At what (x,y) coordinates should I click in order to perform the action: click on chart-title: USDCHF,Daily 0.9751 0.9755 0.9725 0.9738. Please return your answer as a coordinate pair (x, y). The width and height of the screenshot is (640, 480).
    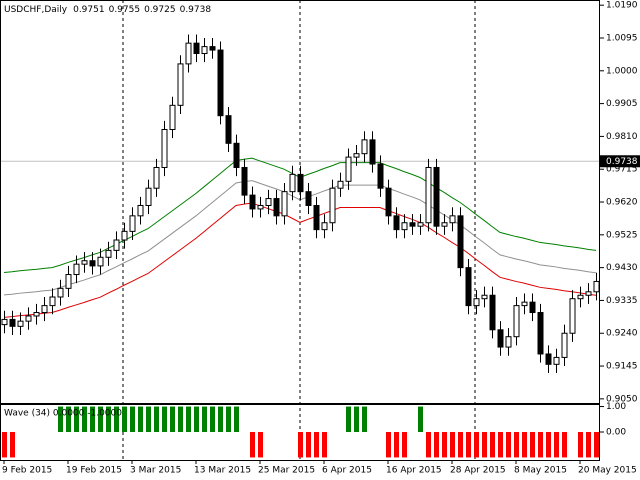
    Looking at the image, I should click on (107, 10).